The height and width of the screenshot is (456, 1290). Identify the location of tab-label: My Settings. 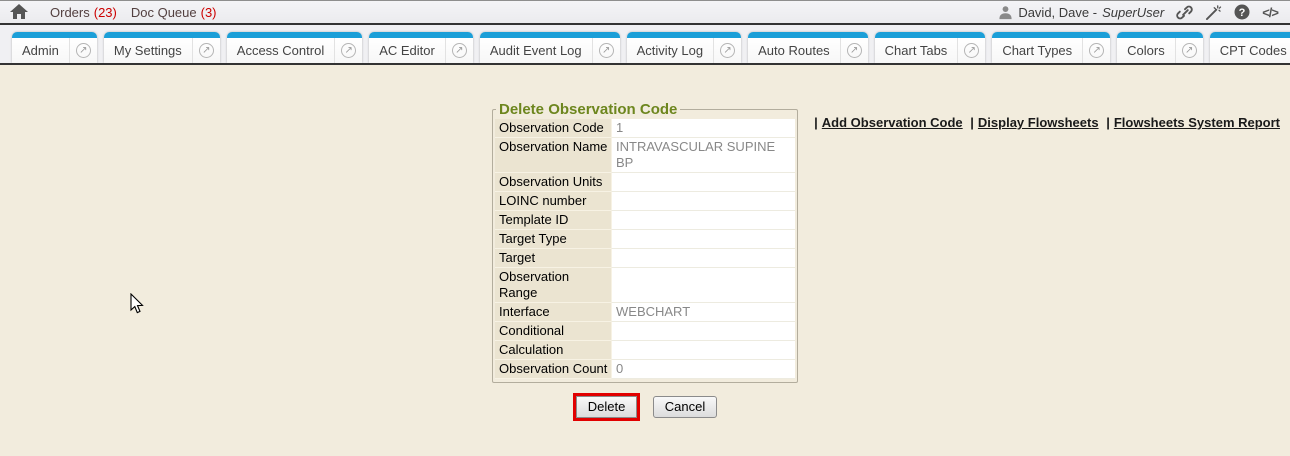
(147, 50).